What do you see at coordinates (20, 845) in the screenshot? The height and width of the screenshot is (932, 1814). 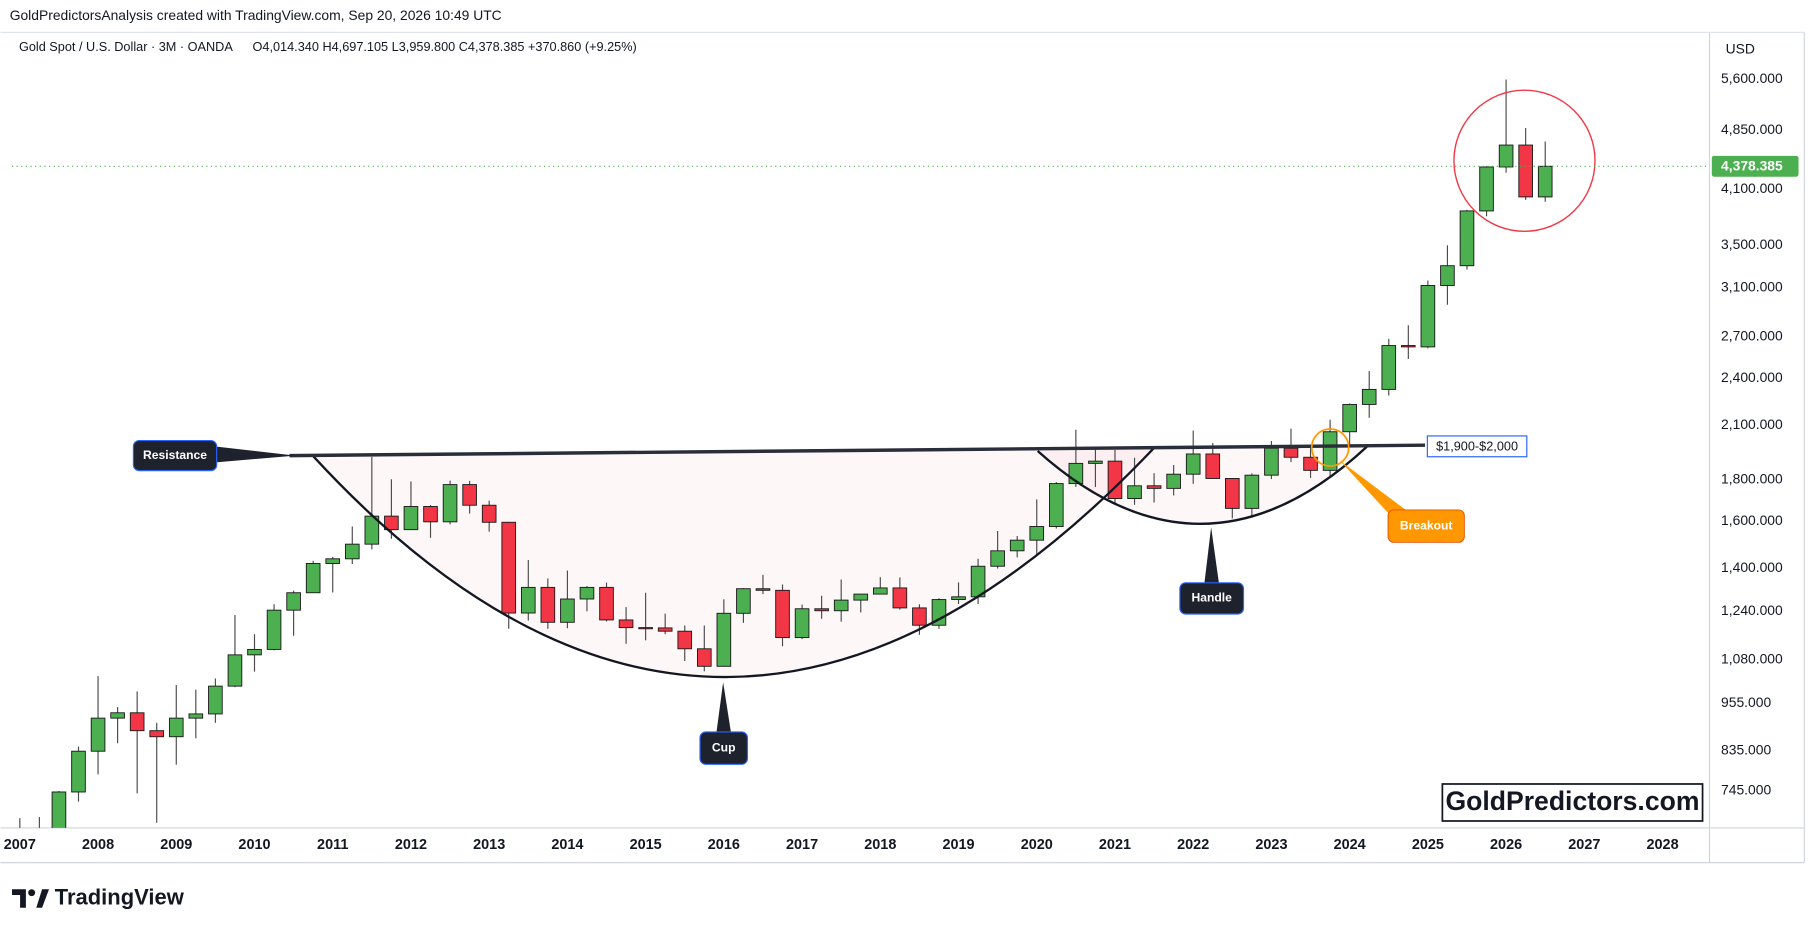 I see `x-tick-label: 2007` at bounding box center [20, 845].